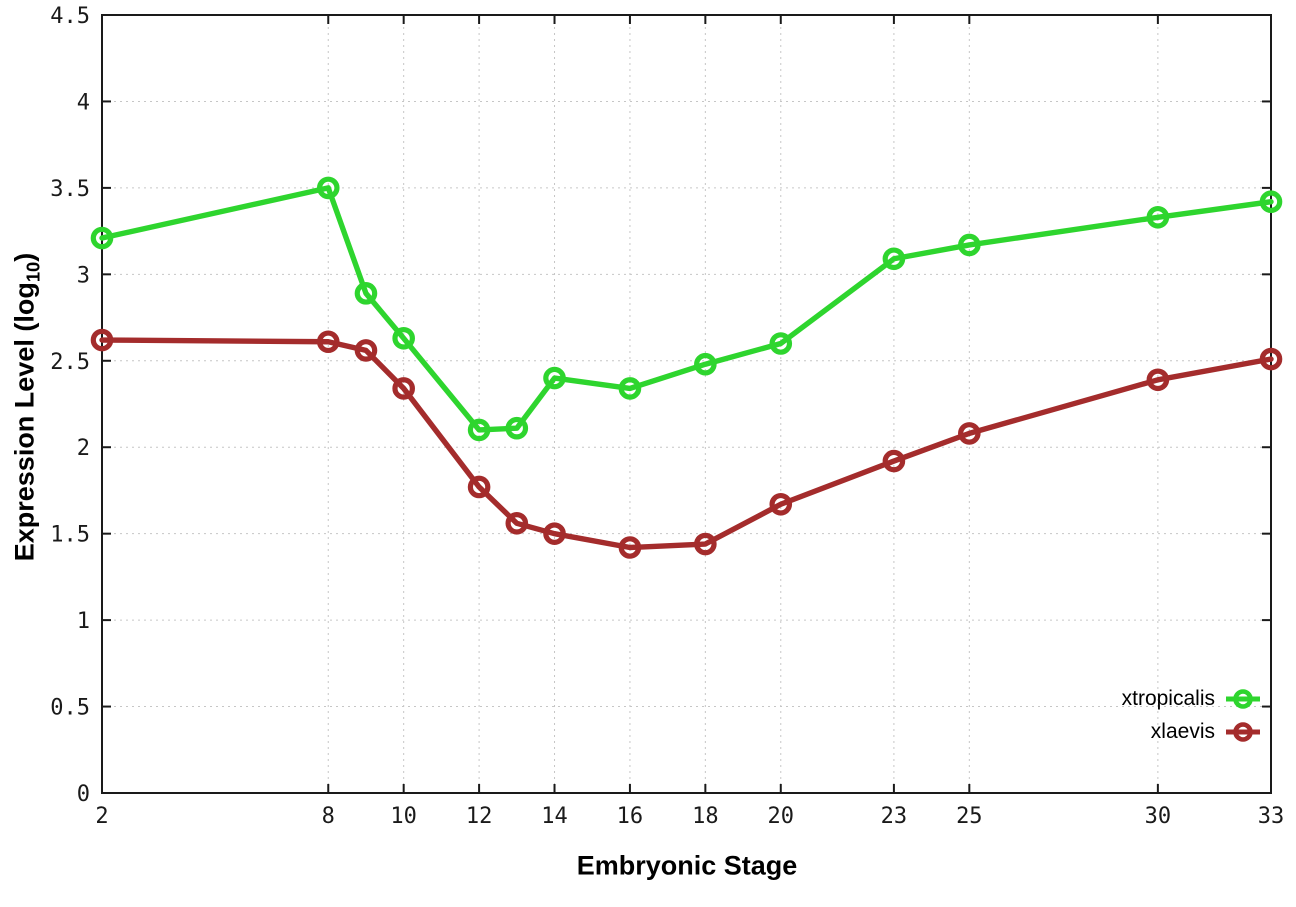 The height and width of the screenshot is (907, 1296). What do you see at coordinates (1192, 715) in the screenshot?
I see `legend: xtropicalis xlaevis` at bounding box center [1192, 715].